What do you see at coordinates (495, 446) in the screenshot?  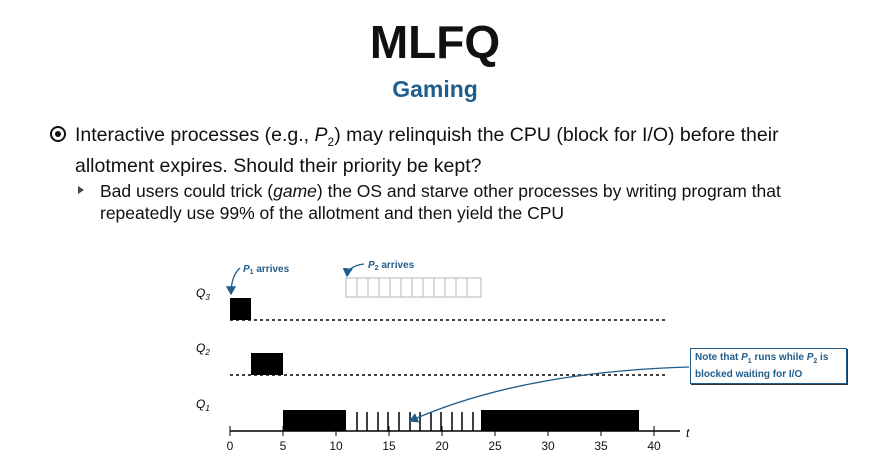 I see `tick-label: 25` at bounding box center [495, 446].